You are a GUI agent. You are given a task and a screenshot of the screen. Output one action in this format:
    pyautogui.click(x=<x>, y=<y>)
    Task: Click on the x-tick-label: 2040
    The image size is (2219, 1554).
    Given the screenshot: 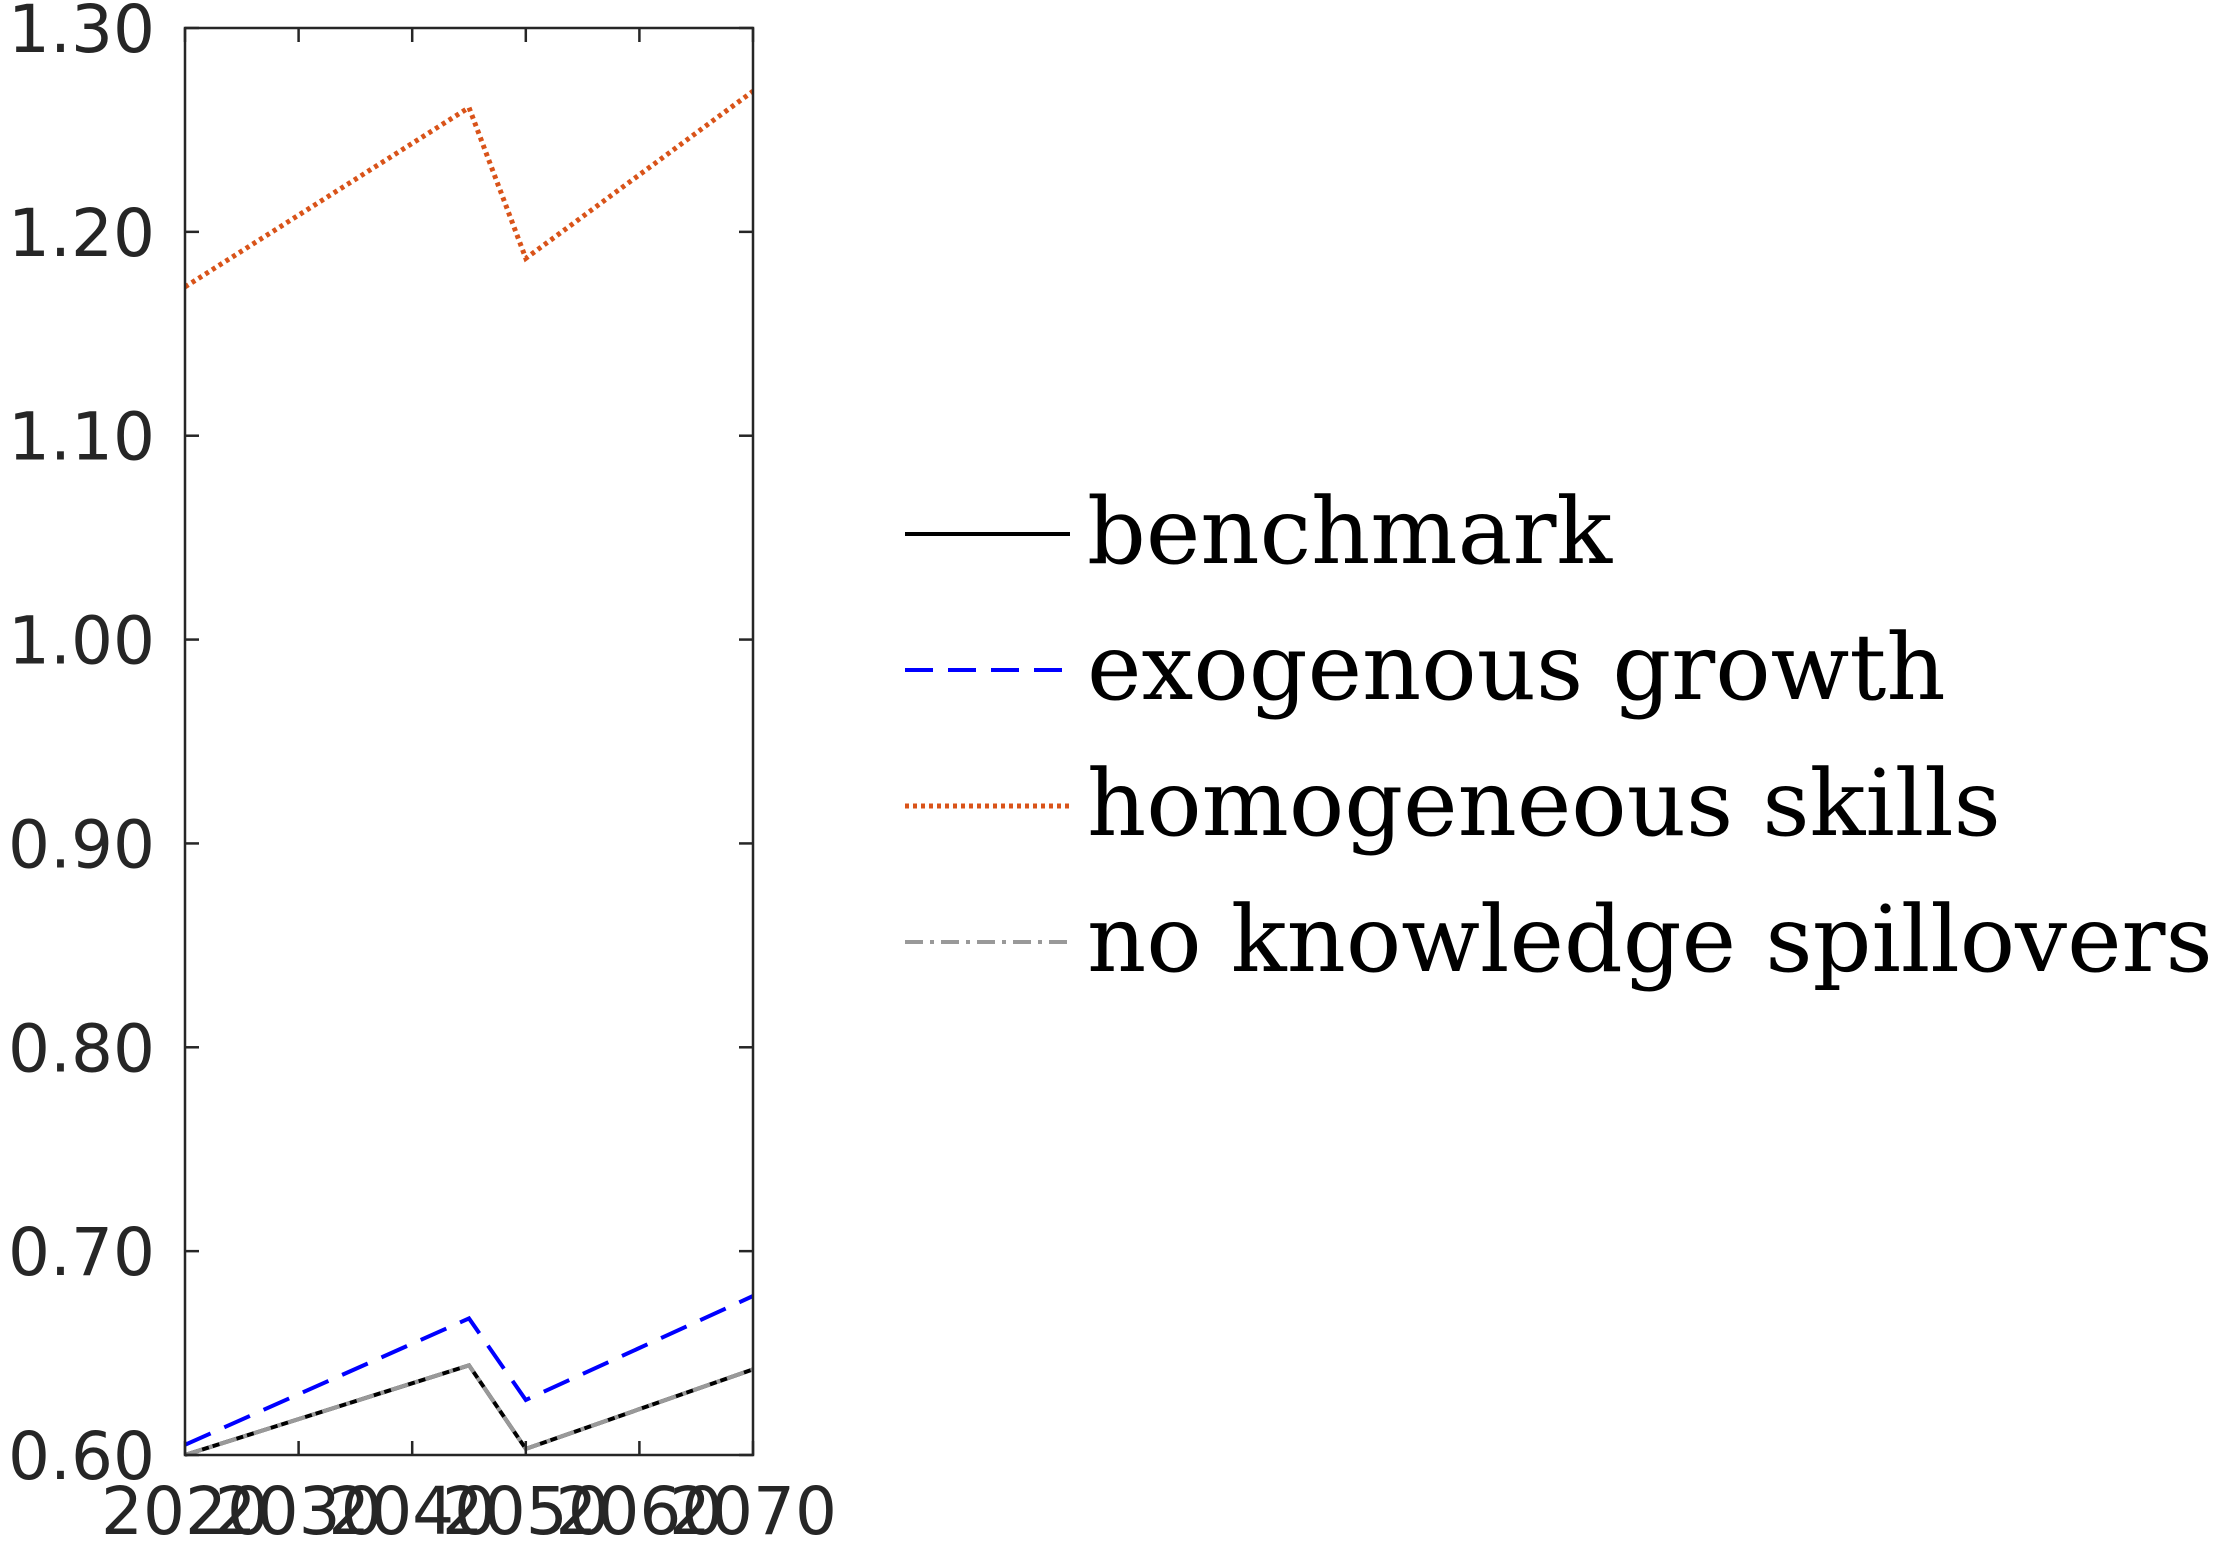 What is the action you would take?
    pyautogui.click(x=412, y=1511)
    